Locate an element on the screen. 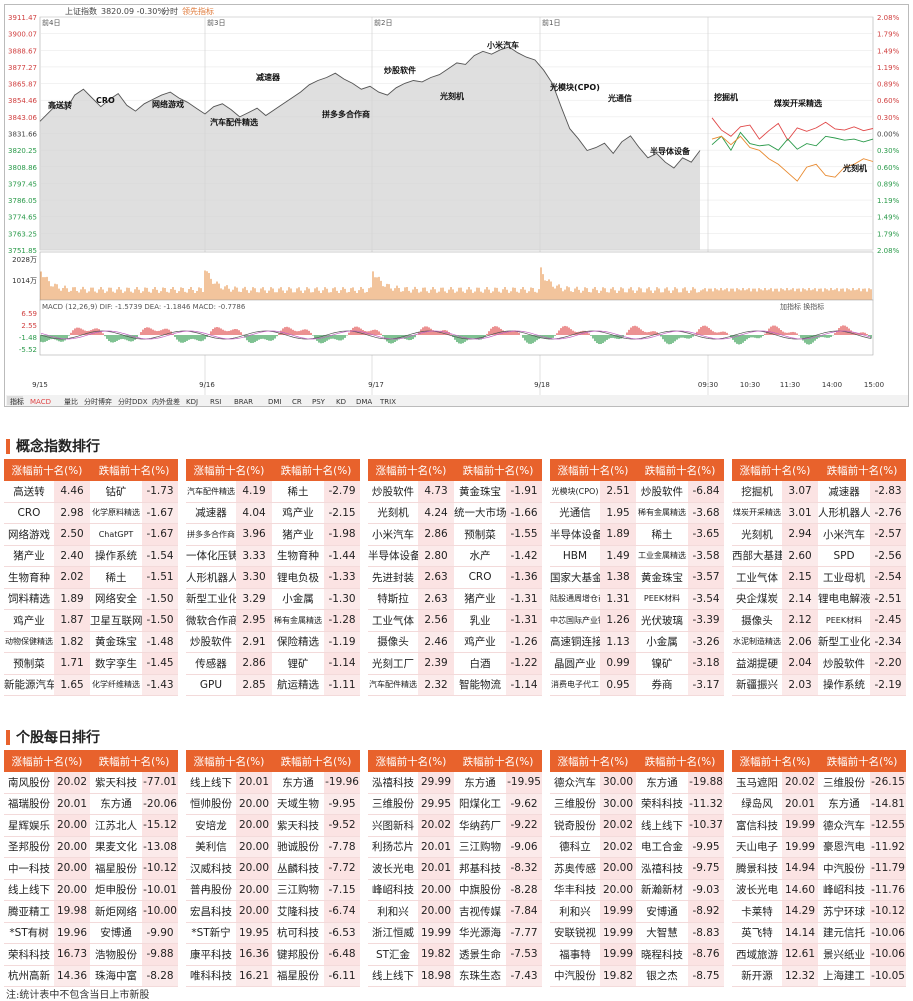 Image resolution: width=913 pixels, height=1001 pixels. table-row: 新开源 12.32 上海建工 -10.05 is located at coordinates (819, 976).